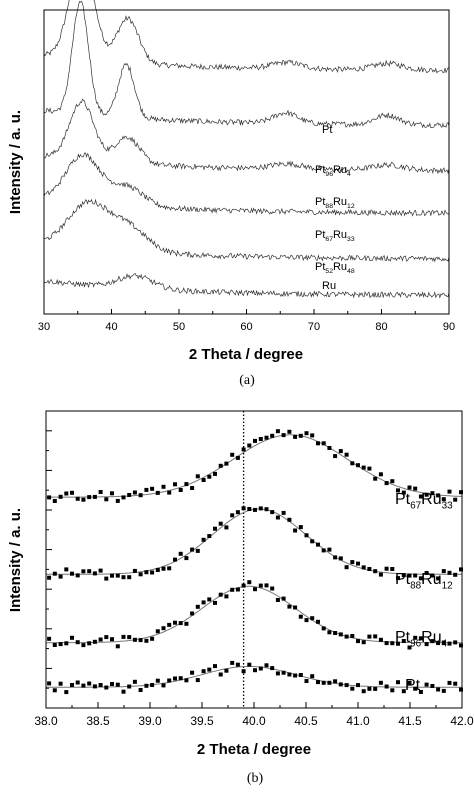  I want to click on panel-a-series-label-4: Pt52Ru48, so click(335, 268).